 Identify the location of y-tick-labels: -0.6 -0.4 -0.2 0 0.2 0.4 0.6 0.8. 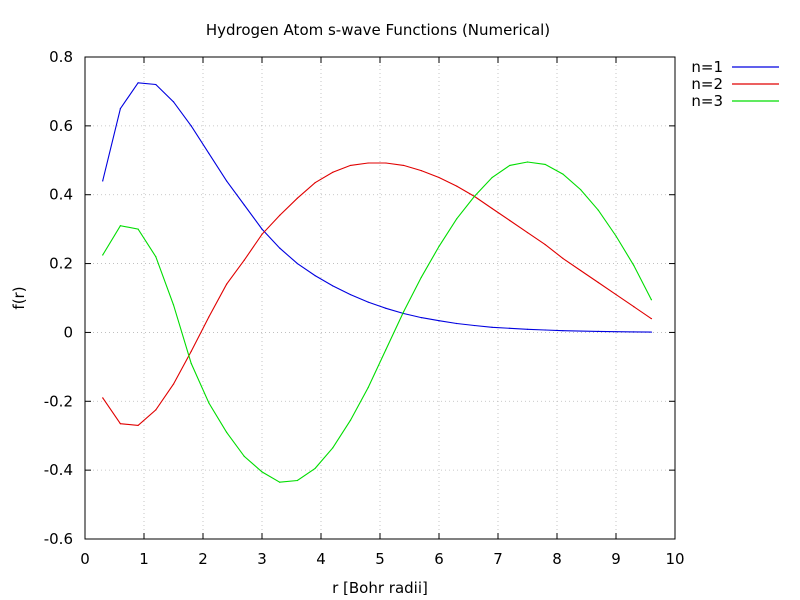
(58, 298).